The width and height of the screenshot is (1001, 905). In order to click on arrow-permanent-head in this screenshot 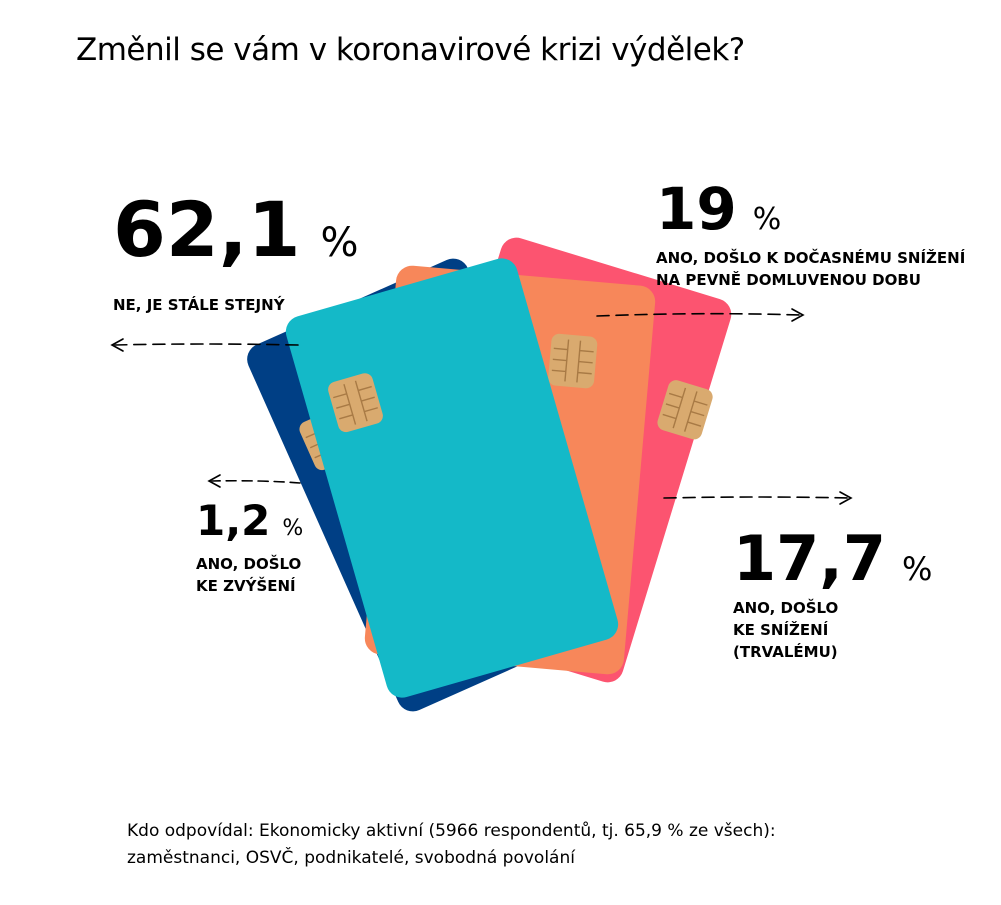, I will do `click(846, 498)`.